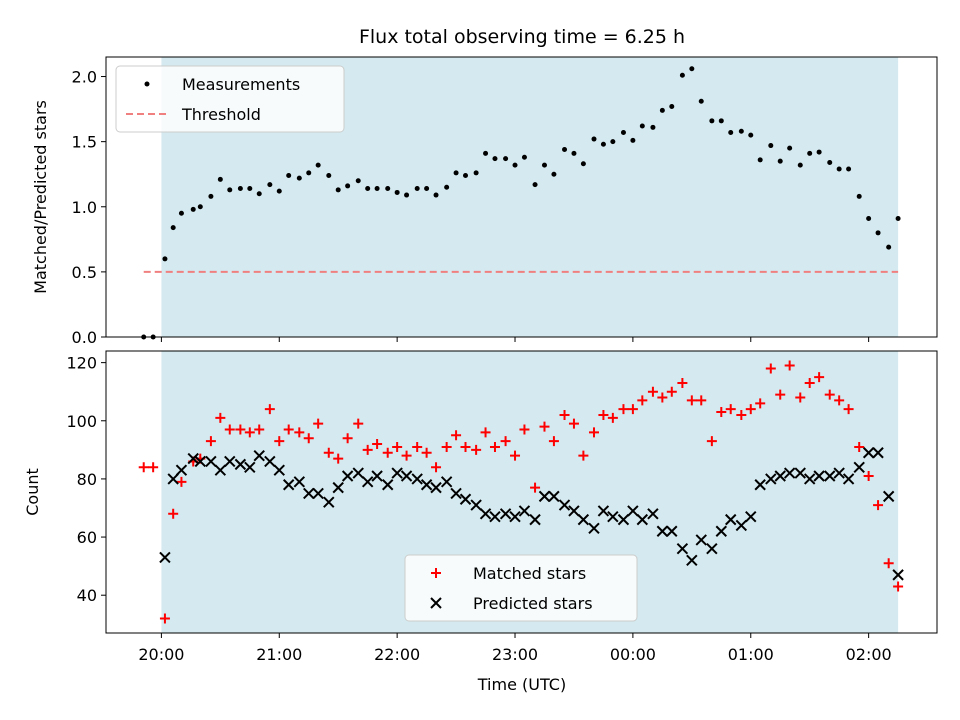 This screenshot has height=720, width=960. I want to click on bottom-legend: Matched stars Predicted stars, so click(521, 588).